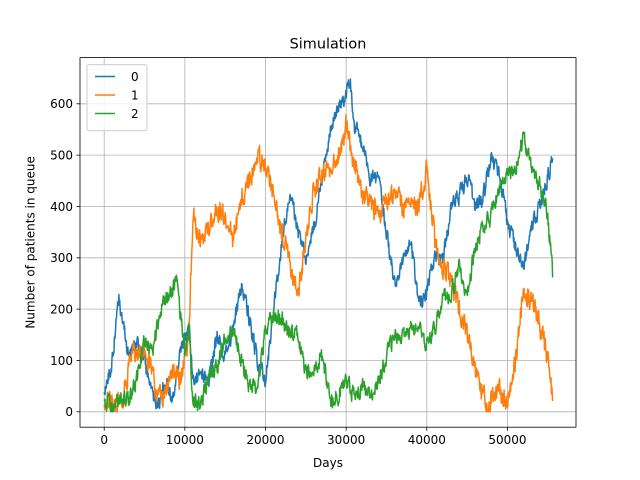 The width and height of the screenshot is (640, 480). What do you see at coordinates (61, 309) in the screenshot?
I see `y-tick-label: 200` at bounding box center [61, 309].